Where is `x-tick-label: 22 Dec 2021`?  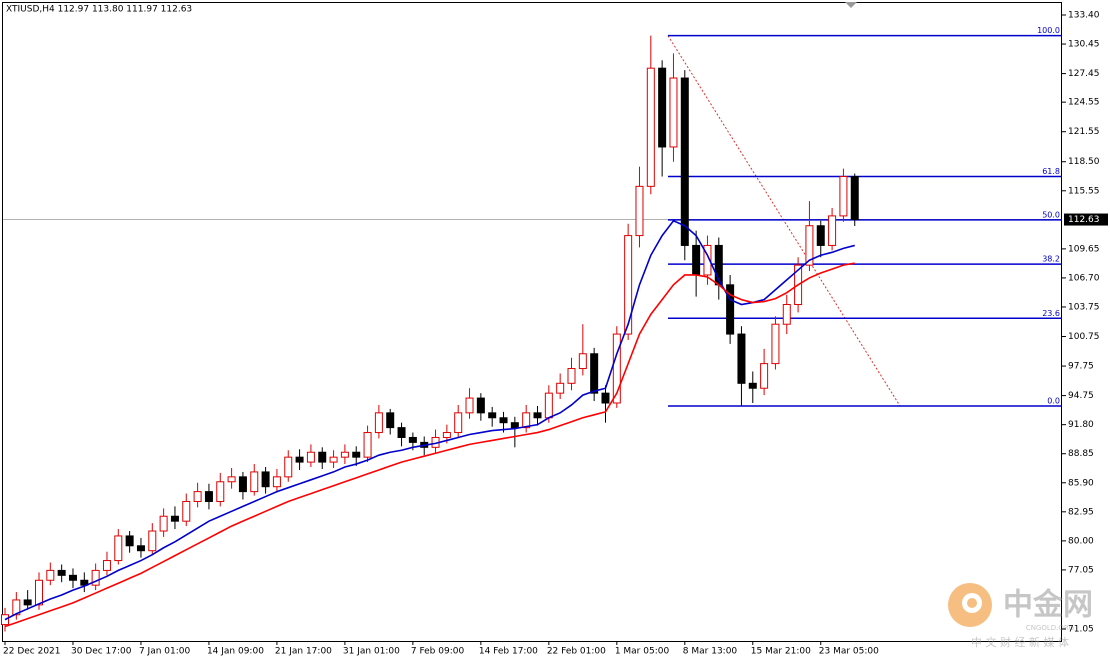 x-tick-label: 22 Dec 2021 is located at coordinates (32, 652).